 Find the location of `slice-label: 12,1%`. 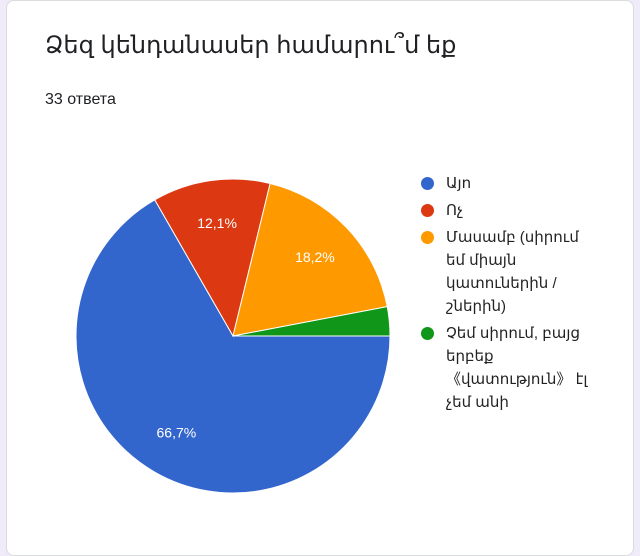

slice-label: 12,1% is located at coordinates (217, 223).